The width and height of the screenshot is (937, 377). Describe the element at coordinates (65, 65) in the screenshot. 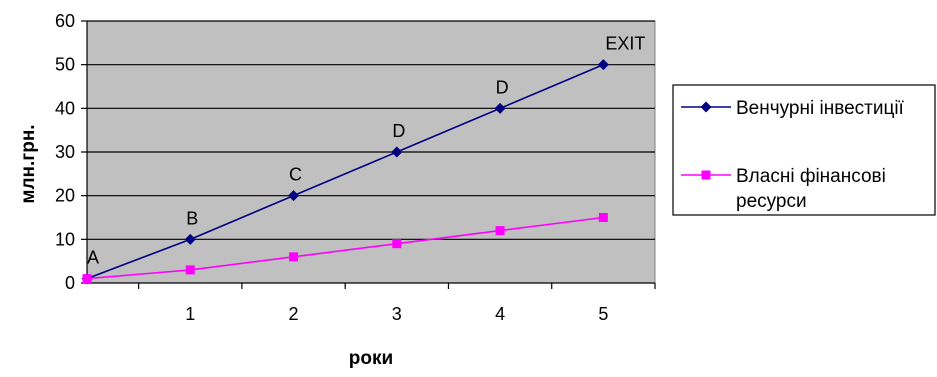

I see `y-tick-label: 50` at that location.